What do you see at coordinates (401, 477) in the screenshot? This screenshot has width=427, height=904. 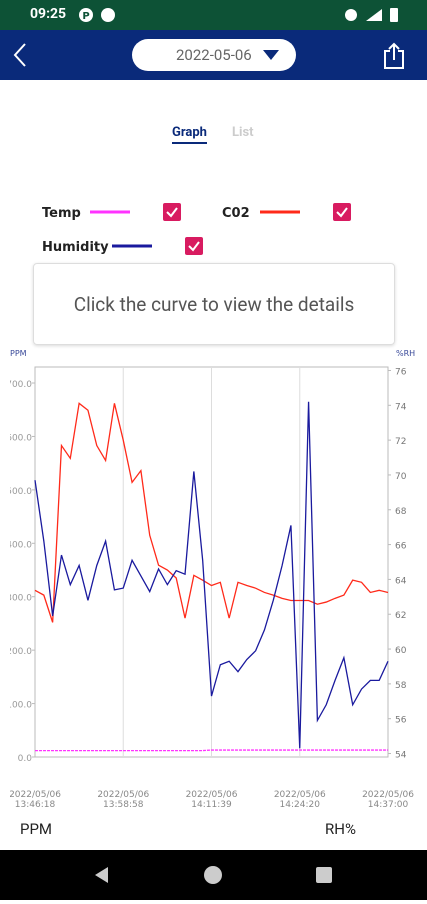 I see `y2-tick-label: 70` at bounding box center [401, 477].